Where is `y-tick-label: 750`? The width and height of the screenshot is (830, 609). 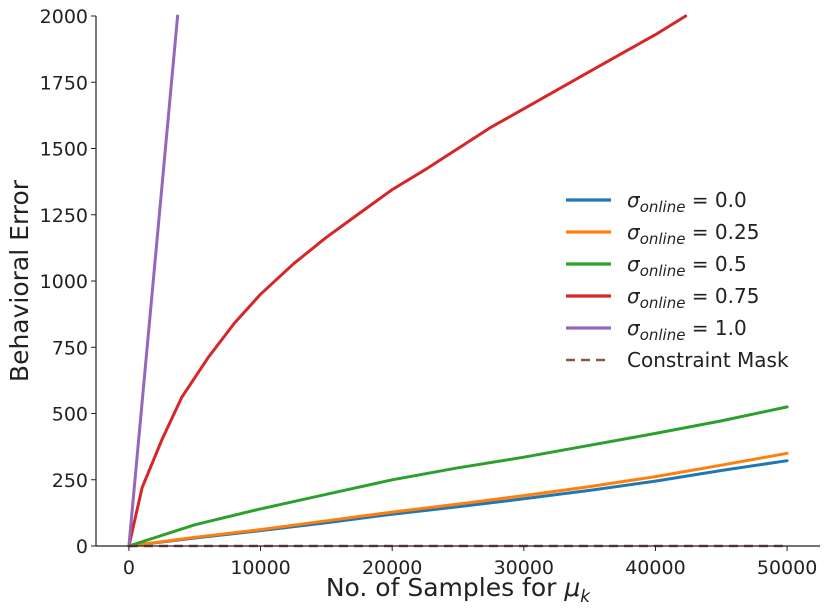
y-tick-label: 750 is located at coordinates (70, 348).